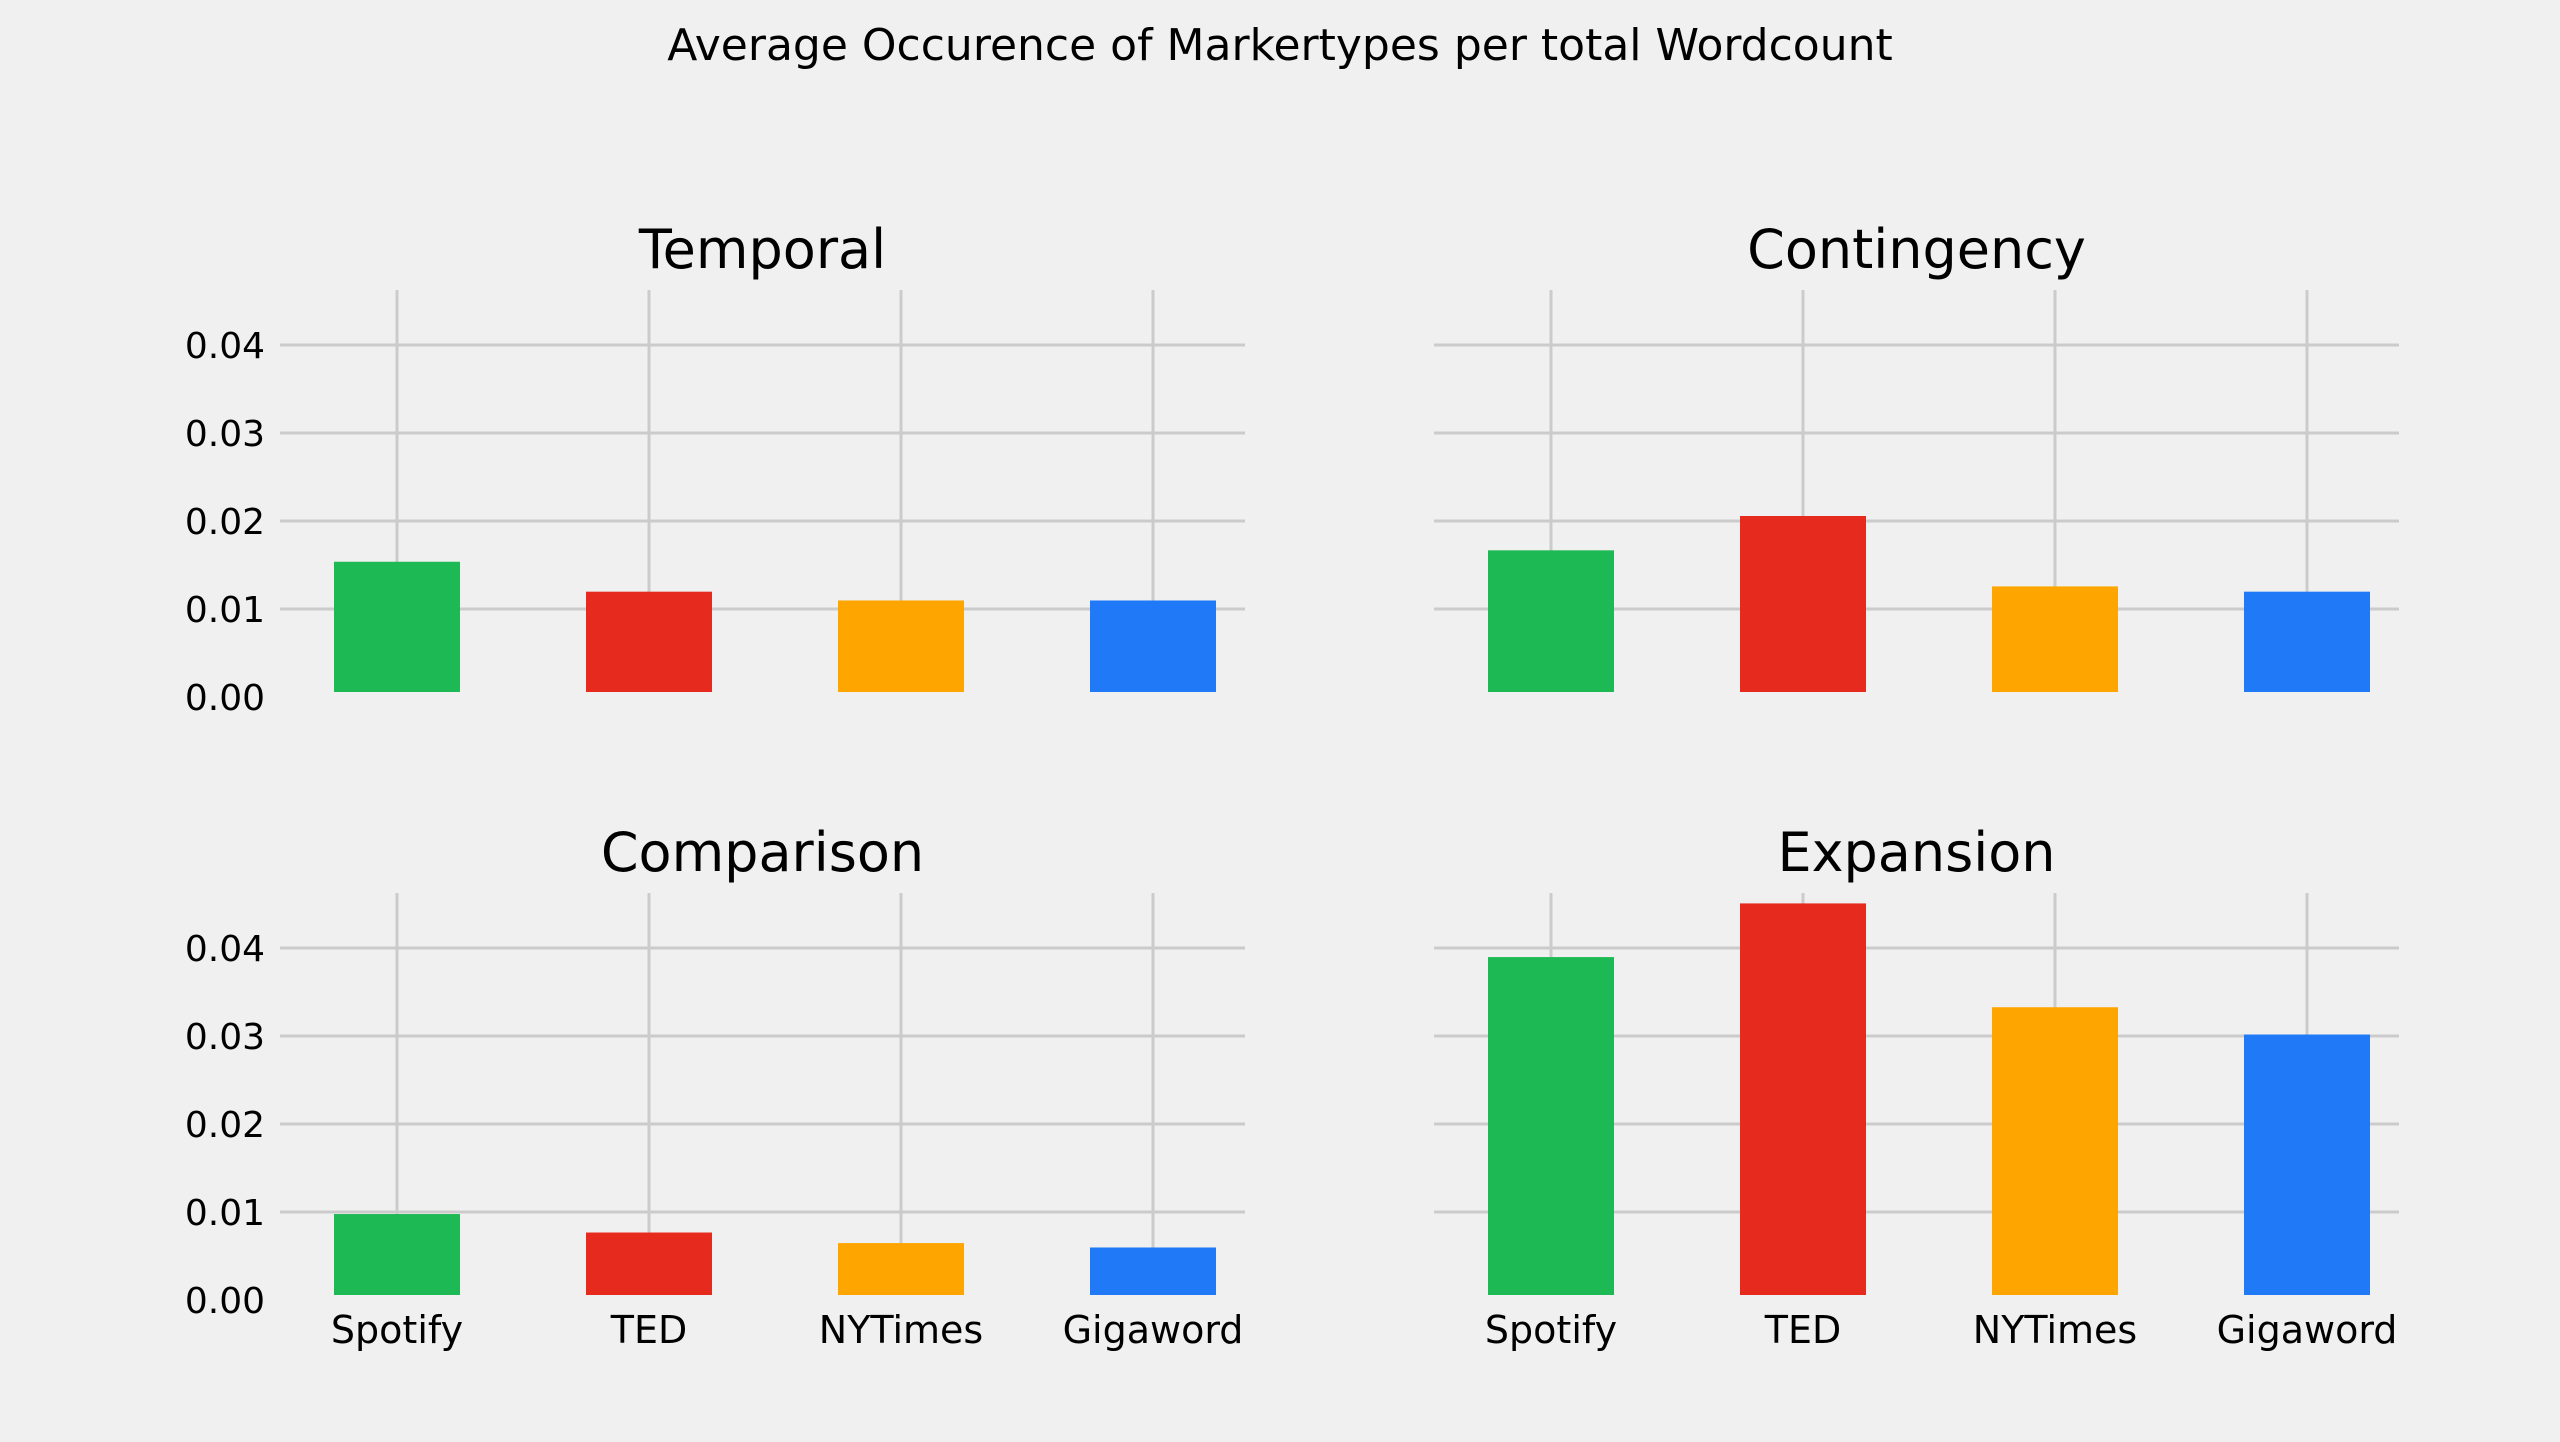 The height and width of the screenshot is (1442, 2560). I want to click on panel-title: Comparison, so click(762, 852).